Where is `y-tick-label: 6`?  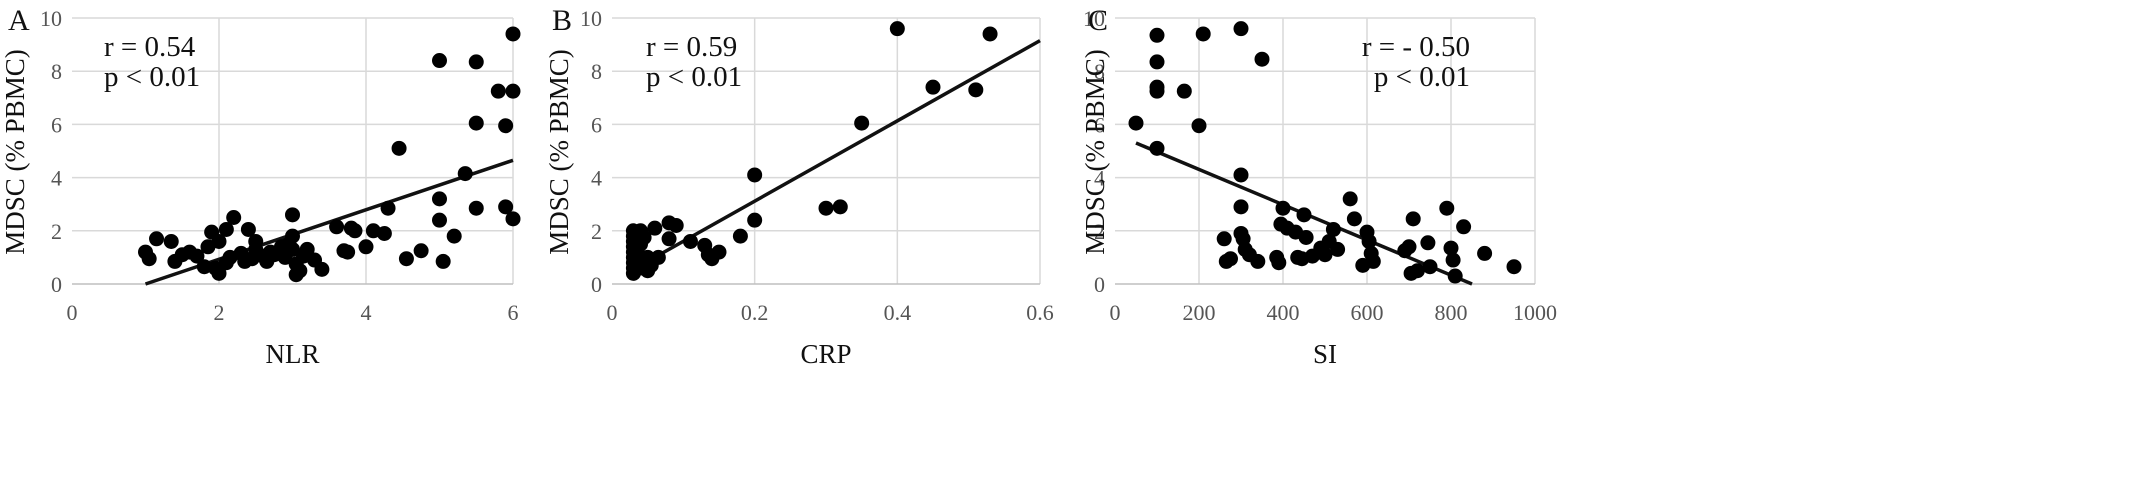
y-tick-label: 6 is located at coordinates (596, 124).